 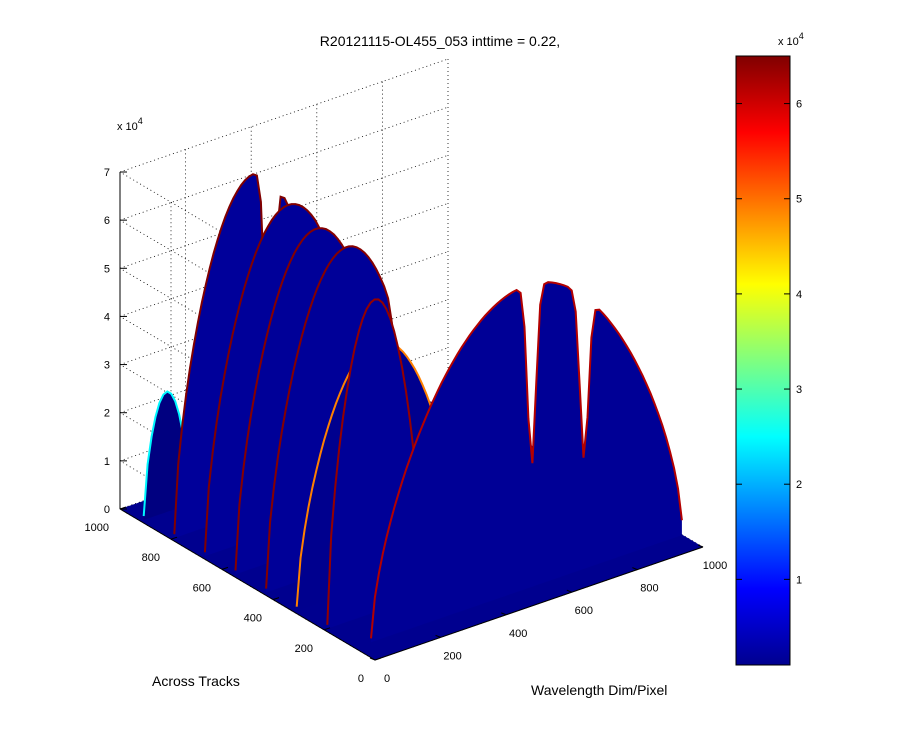 I want to click on z-tick-label: 6, so click(x=107, y=221).